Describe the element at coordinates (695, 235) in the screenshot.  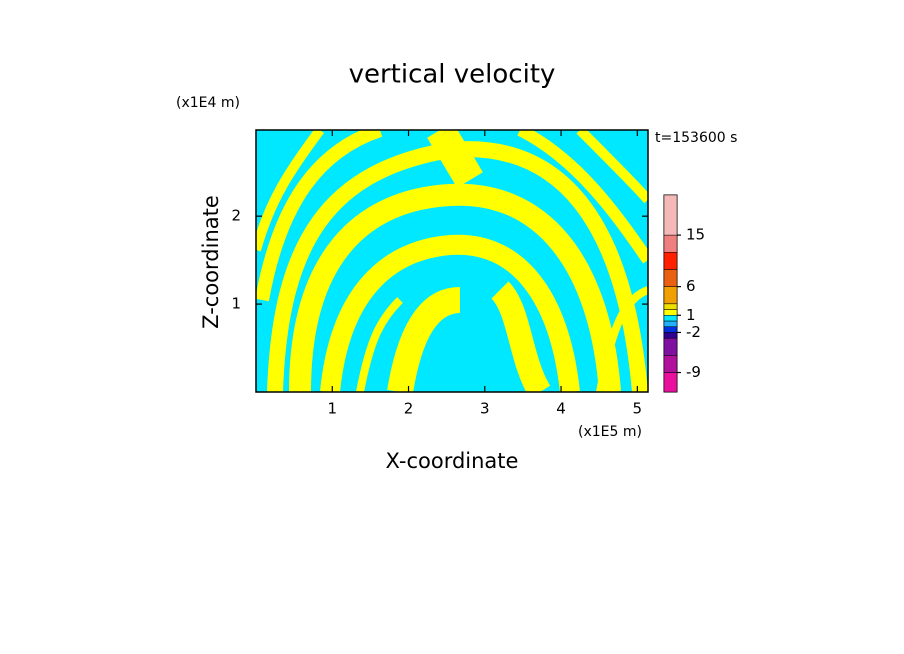
I see `colorbar-tick-label: 15` at that location.